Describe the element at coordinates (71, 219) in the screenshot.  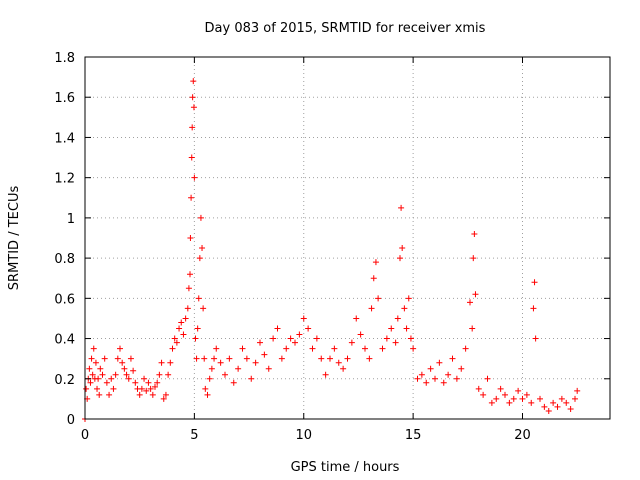
I see `y-tick-label: 1` at that location.